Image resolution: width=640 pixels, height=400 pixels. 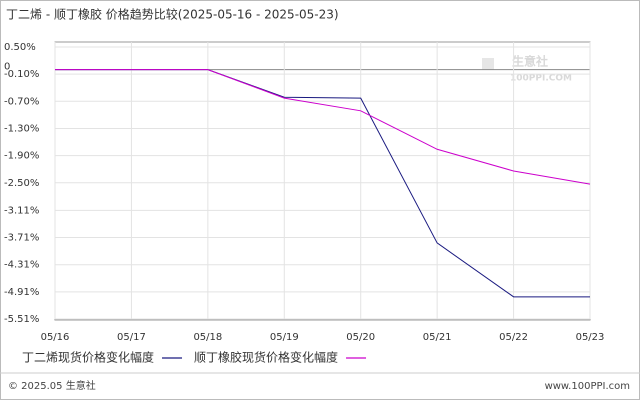 What do you see at coordinates (530, 61) in the screenshot?
I see `watermark: 生意社` at bounding box center [530, 61].